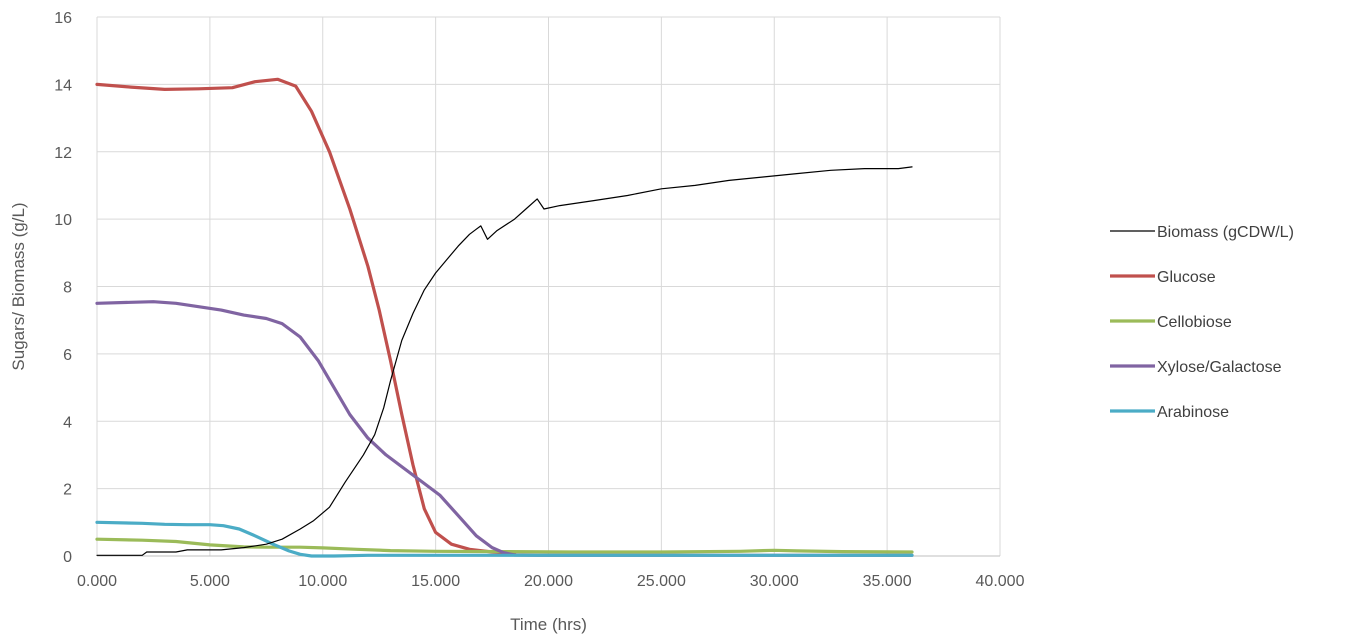 This screenshot has height=637, width=1345. I want to click on series-line-arabinose, so click(504, 539).